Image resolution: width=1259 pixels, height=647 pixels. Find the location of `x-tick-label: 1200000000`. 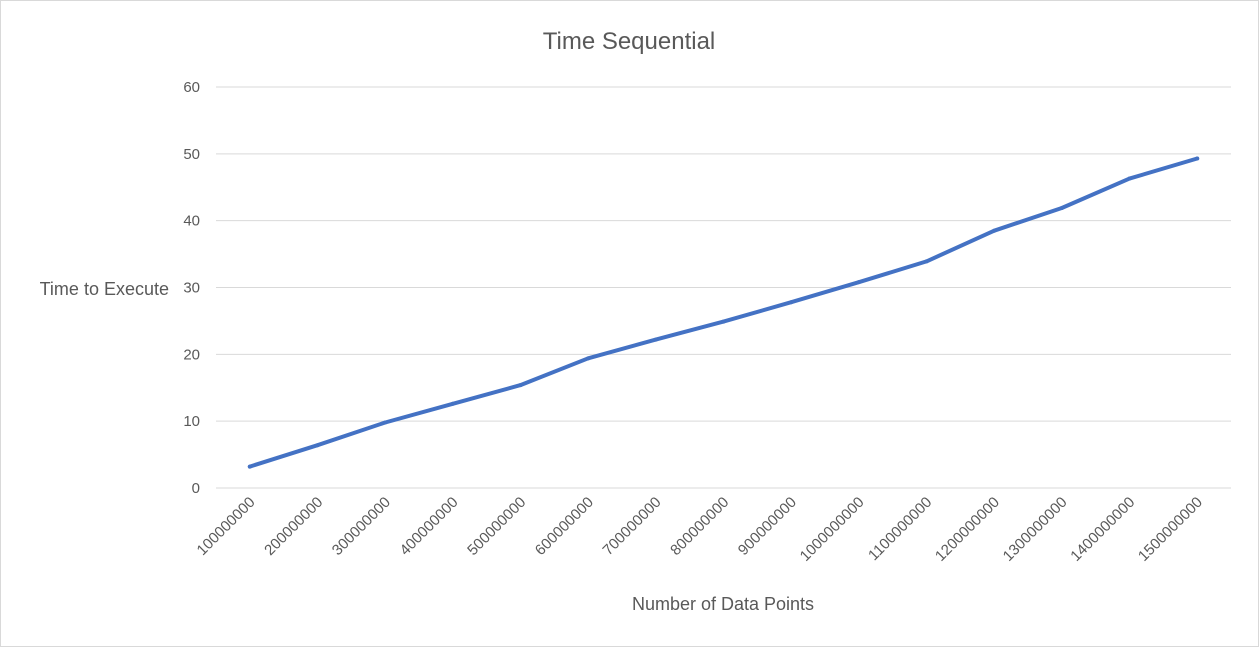

x-tick-label: 1200000000 is located at coordinates (967, 529).